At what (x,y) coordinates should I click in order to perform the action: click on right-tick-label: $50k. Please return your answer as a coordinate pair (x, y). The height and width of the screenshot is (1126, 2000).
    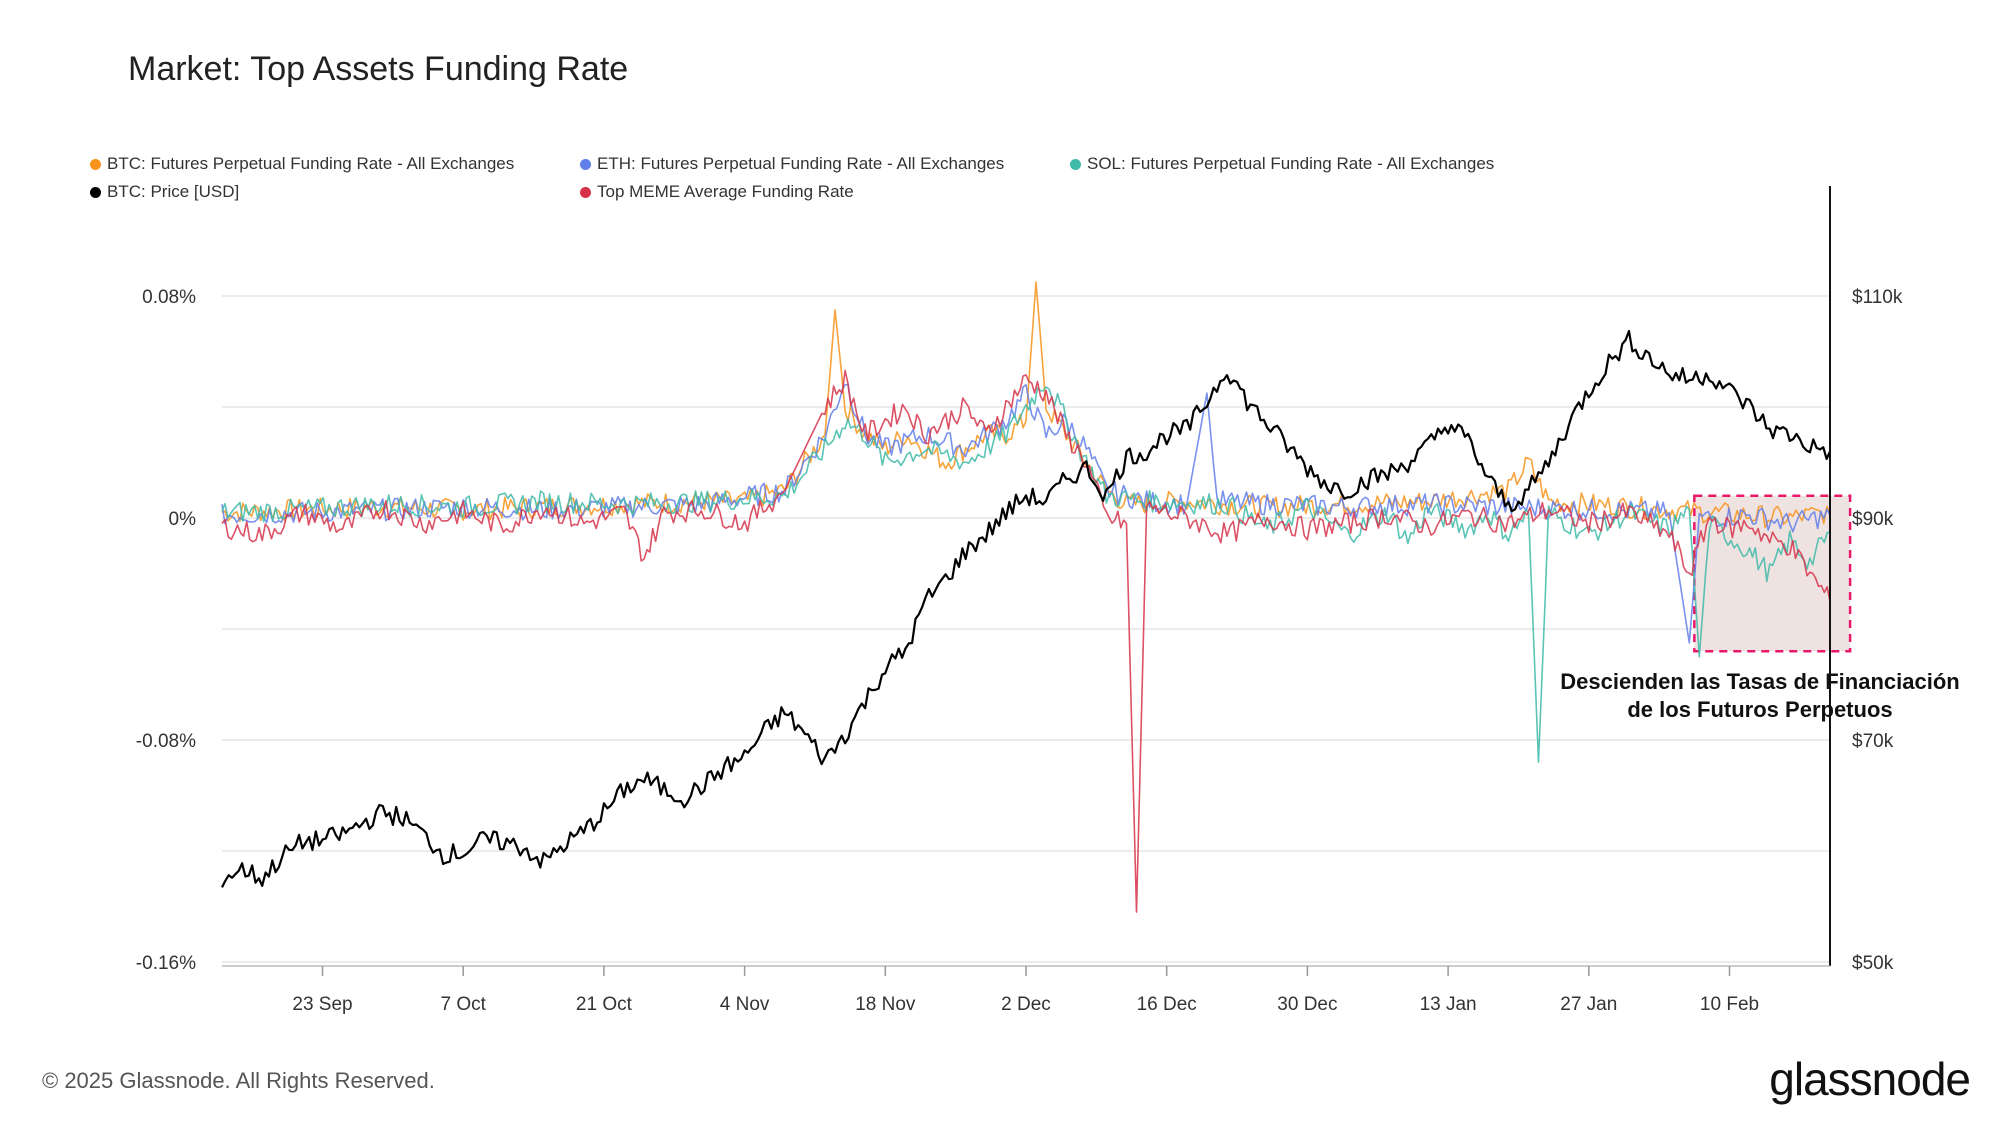
    Looking at the image, I should click on (1873, 963).